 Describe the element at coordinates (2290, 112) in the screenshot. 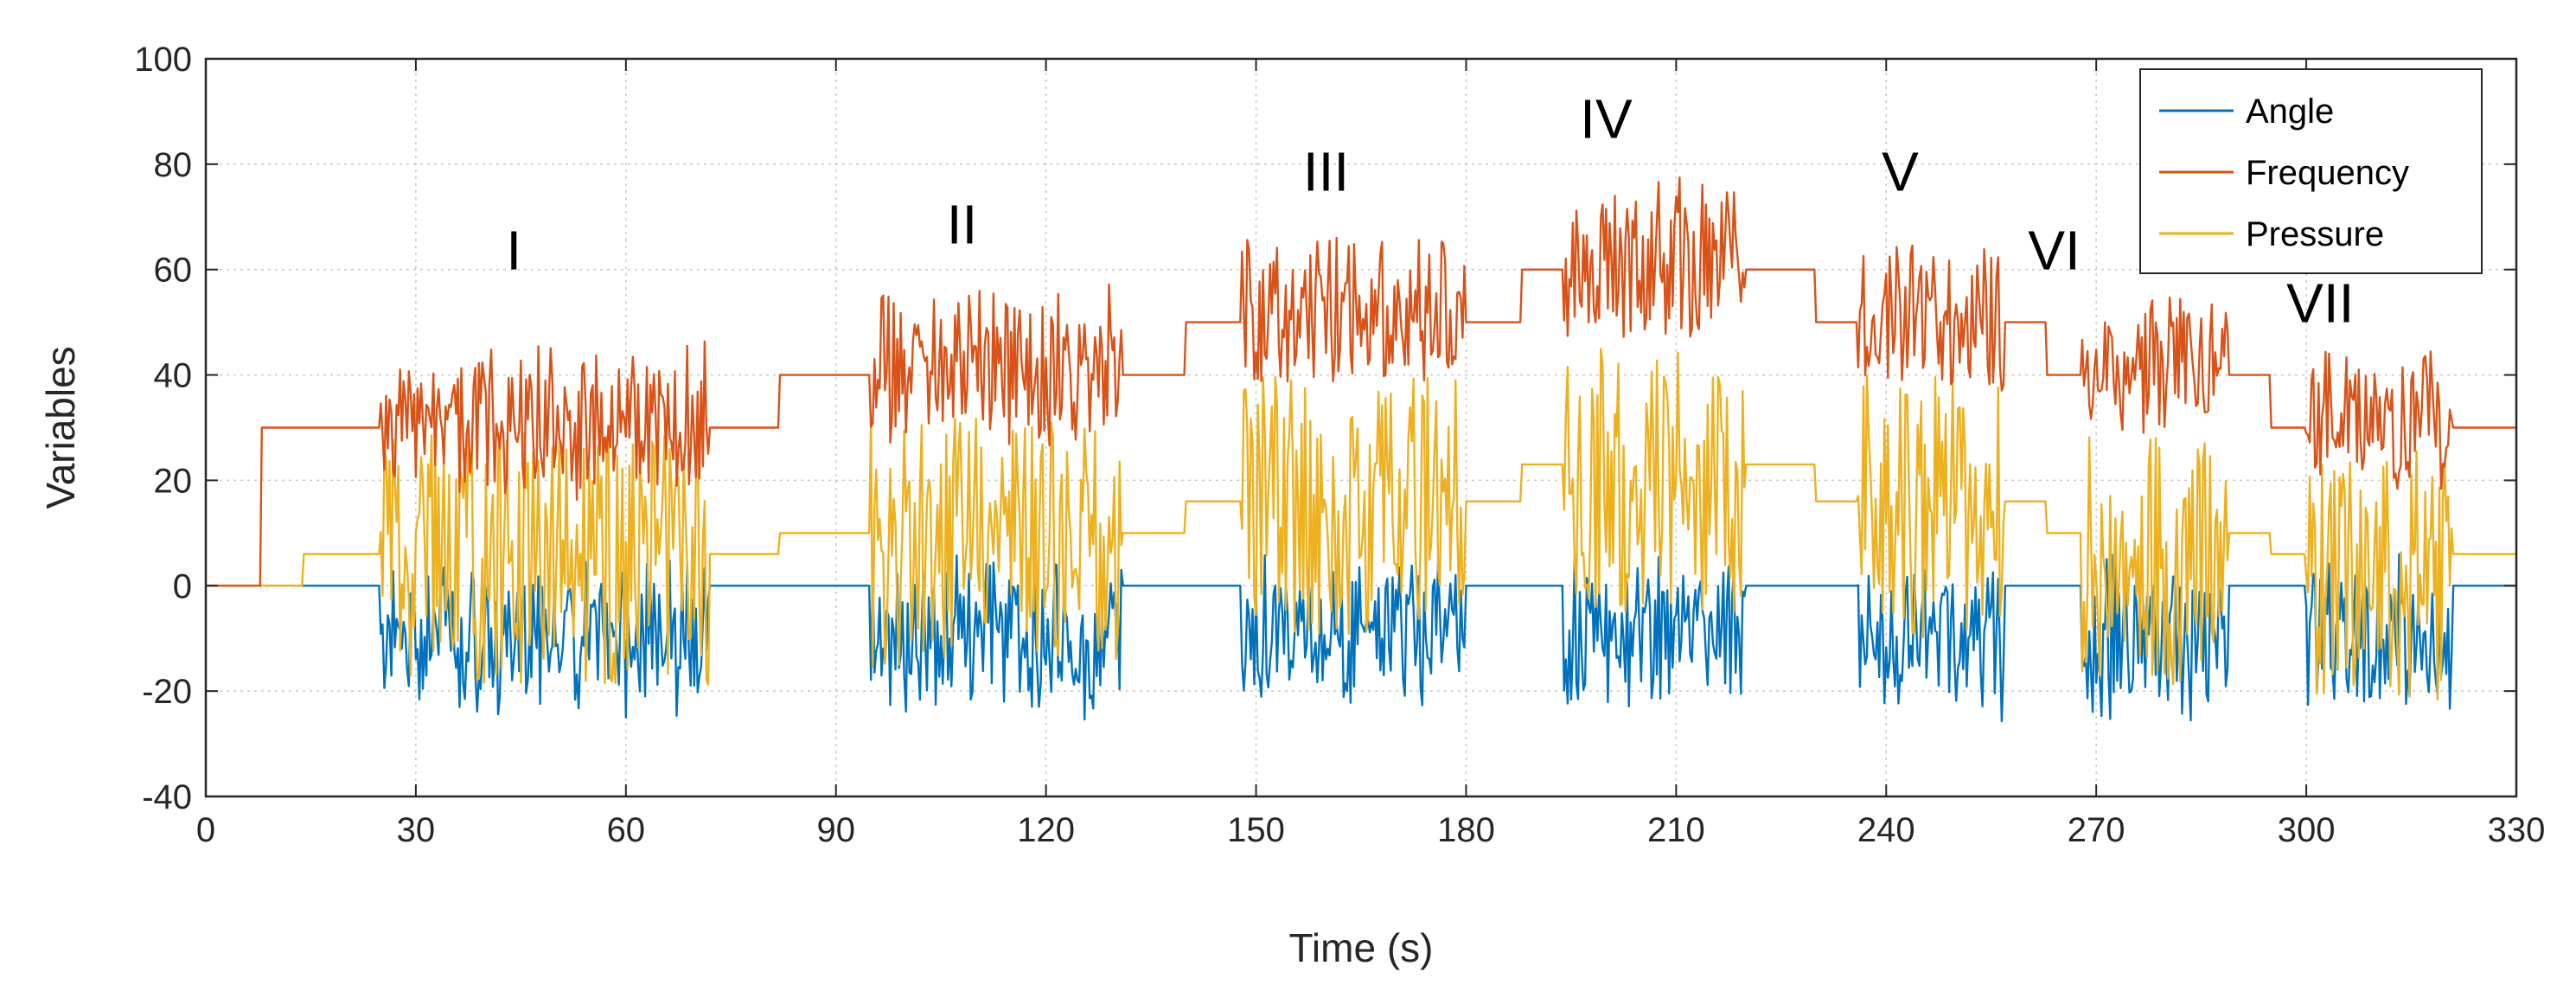

I see `legend-label-angle: Angle` at that location.